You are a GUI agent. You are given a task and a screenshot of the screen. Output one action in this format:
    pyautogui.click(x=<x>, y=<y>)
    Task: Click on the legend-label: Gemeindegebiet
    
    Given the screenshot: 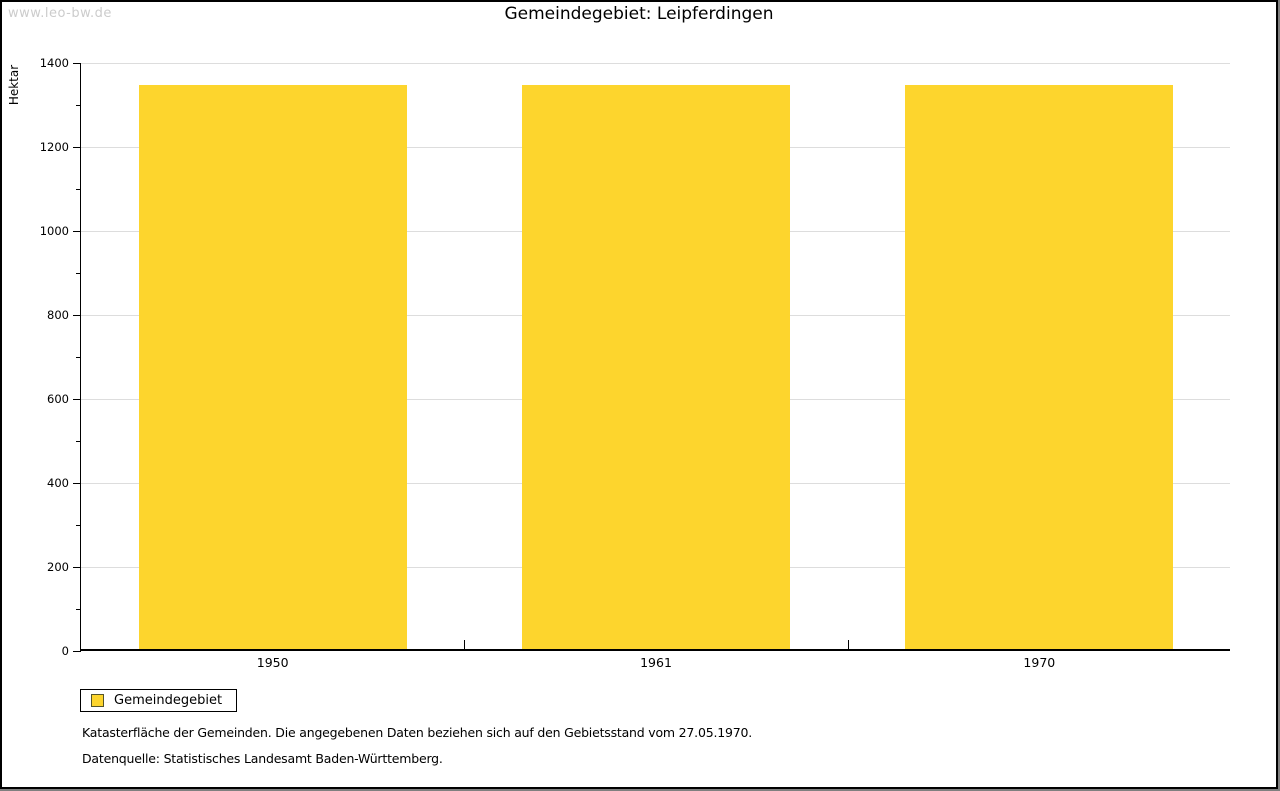 What is the action you would take?
    pyautogui.click(x=168, y=700)
    